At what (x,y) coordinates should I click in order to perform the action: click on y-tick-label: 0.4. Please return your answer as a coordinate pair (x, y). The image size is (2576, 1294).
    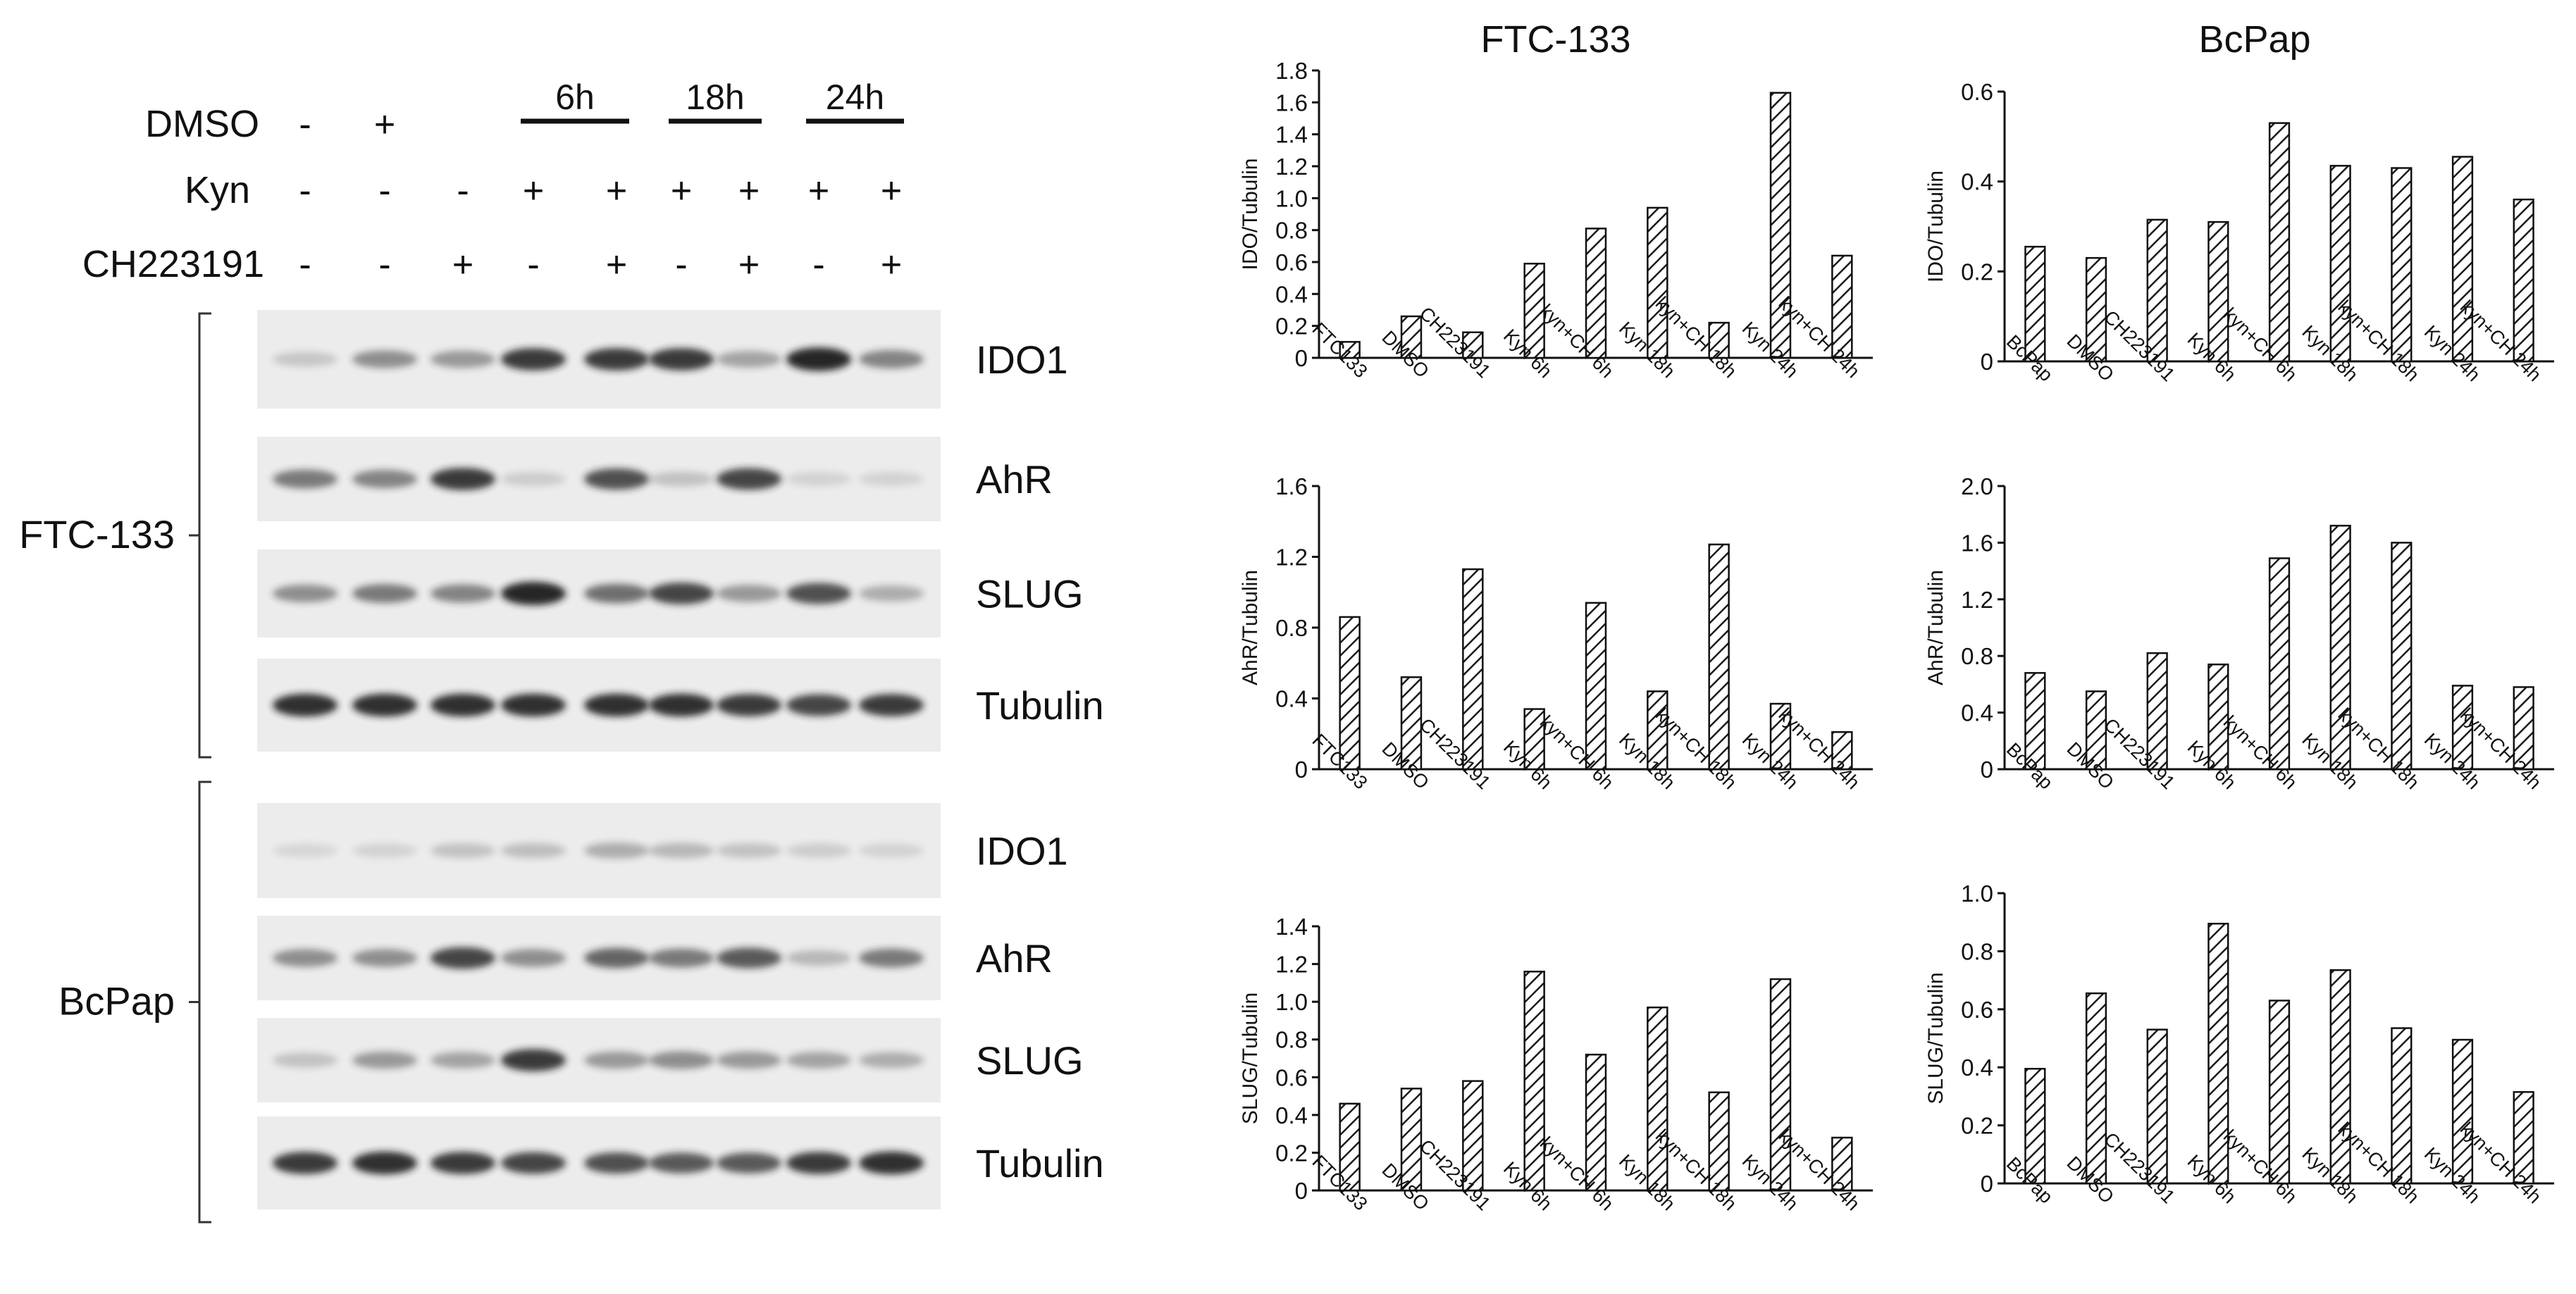
    Looking at the image, I should click on (1977, 1068).